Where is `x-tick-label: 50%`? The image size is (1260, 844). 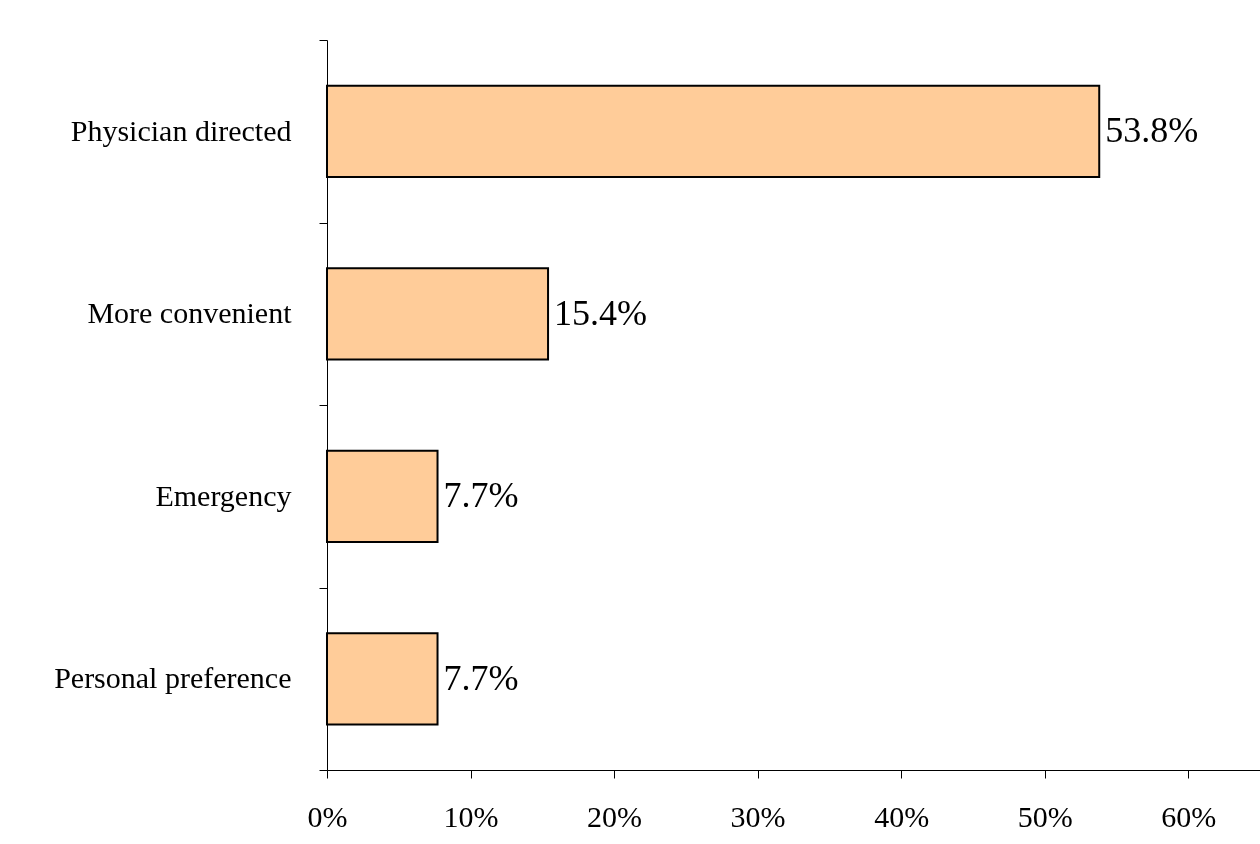 x-tick-label: 50% is located at coordinates (1045, 816).